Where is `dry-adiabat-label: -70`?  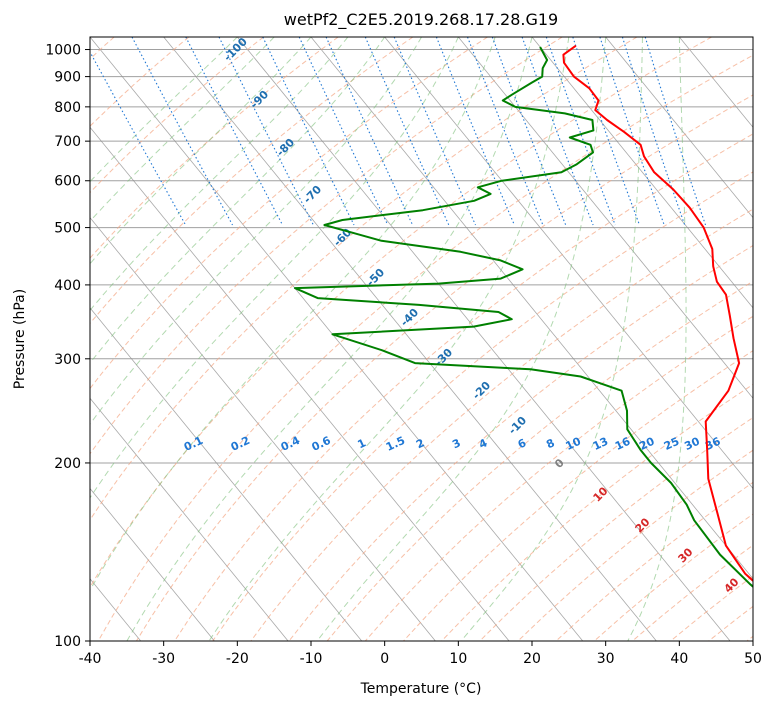 dry-adiabat-label: -70 is located at coordinates (312, 194).